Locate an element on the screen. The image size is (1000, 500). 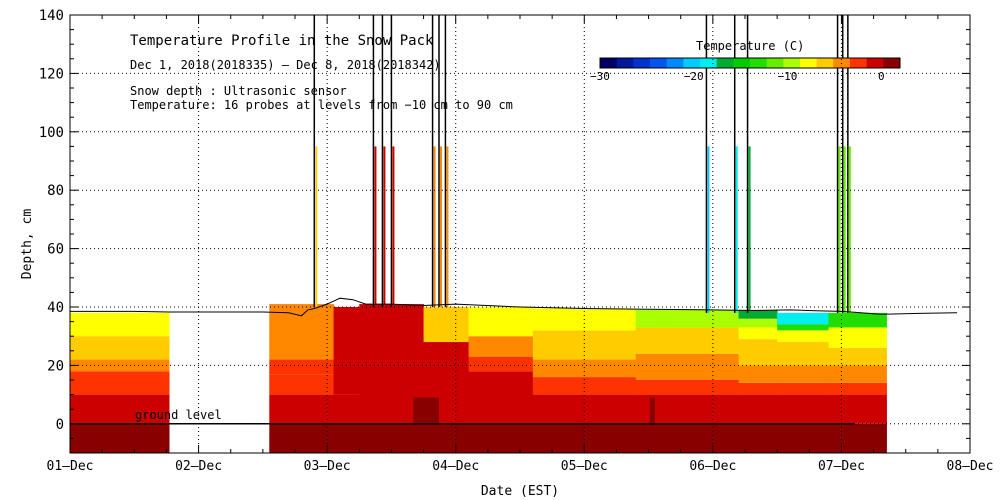
x-tick-label: 07–Dec is located at coordinates (841, 466).